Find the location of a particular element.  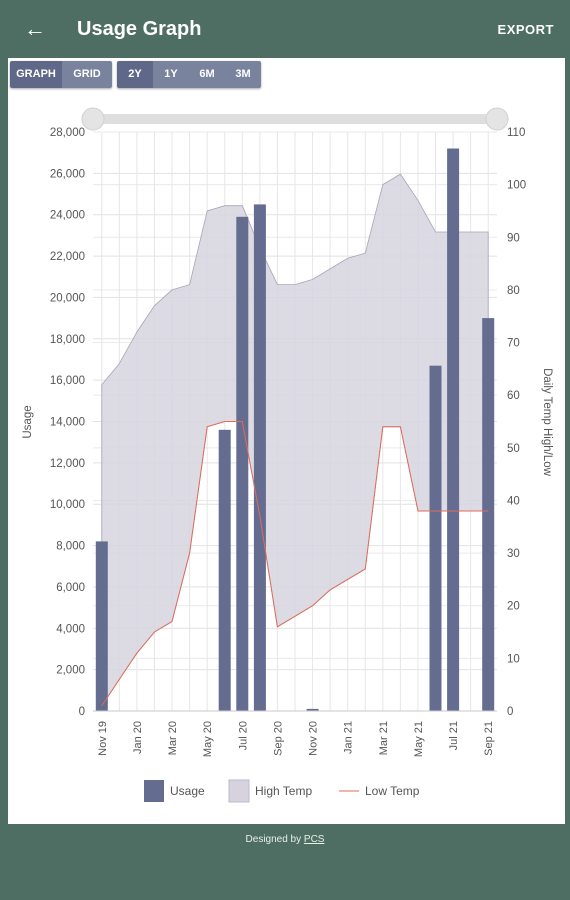

y-axis-label: Usage is located at coordinates (28, 421).